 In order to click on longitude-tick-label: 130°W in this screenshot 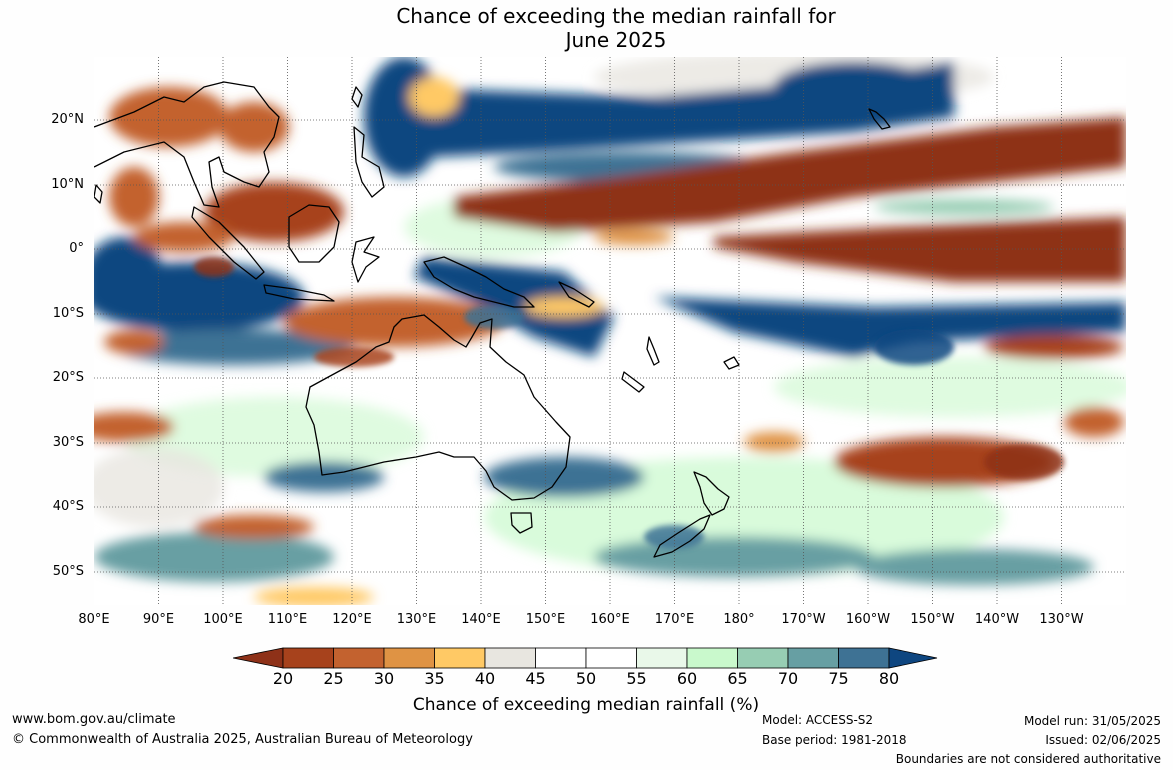, I will do `click(1061, 619)`.